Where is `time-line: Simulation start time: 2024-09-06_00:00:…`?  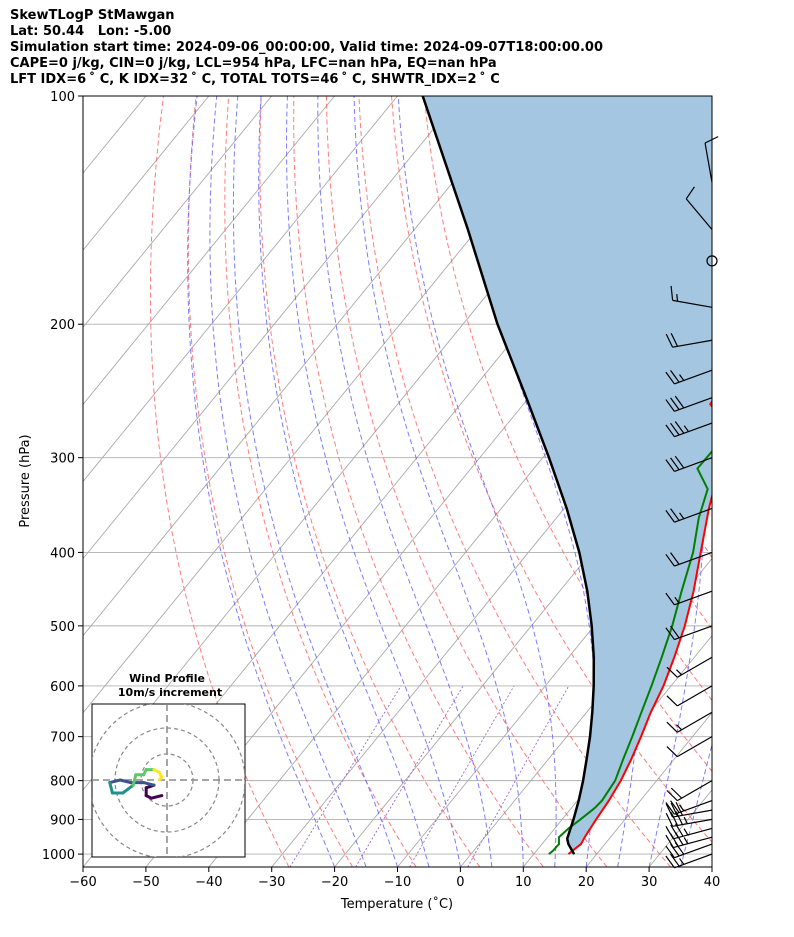 time-line: Simulation start time: 2024-09-06_00:00:… is located at coordinates (306, 47).